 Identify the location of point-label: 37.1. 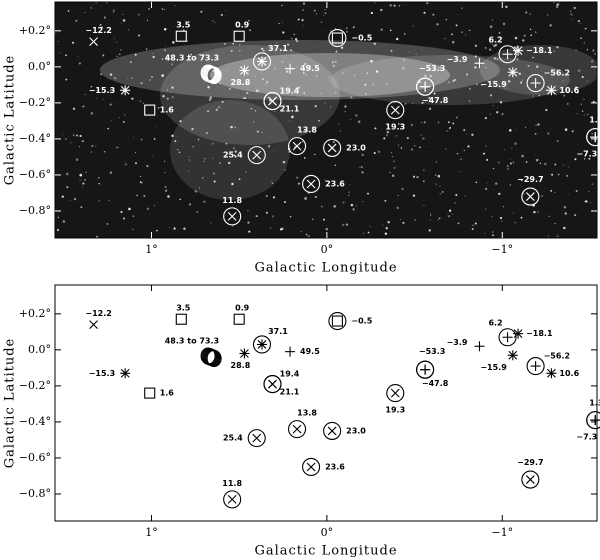
(278, 331).